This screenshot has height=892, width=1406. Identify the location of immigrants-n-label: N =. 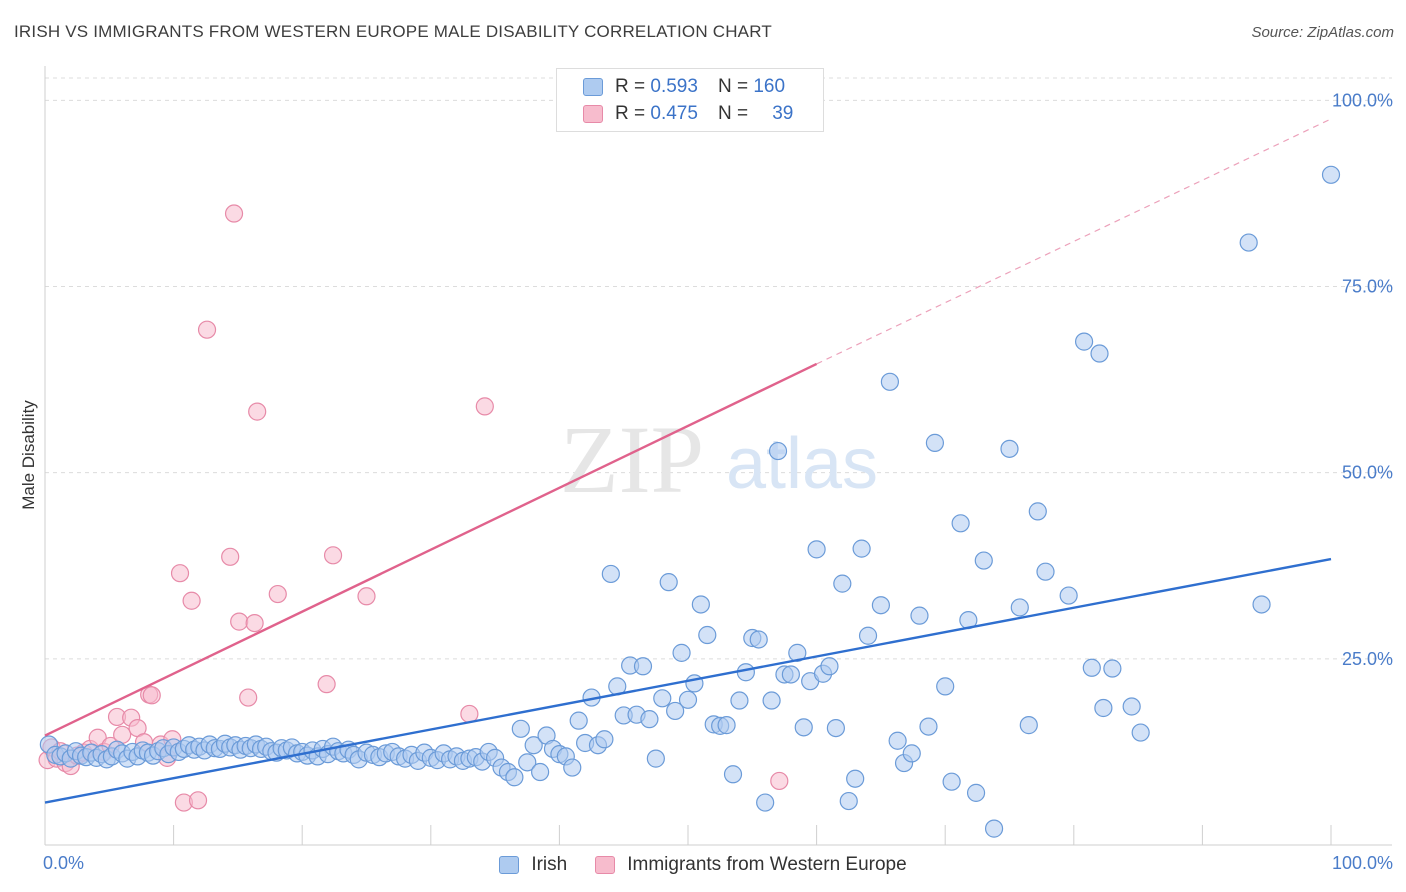
(733, 113).